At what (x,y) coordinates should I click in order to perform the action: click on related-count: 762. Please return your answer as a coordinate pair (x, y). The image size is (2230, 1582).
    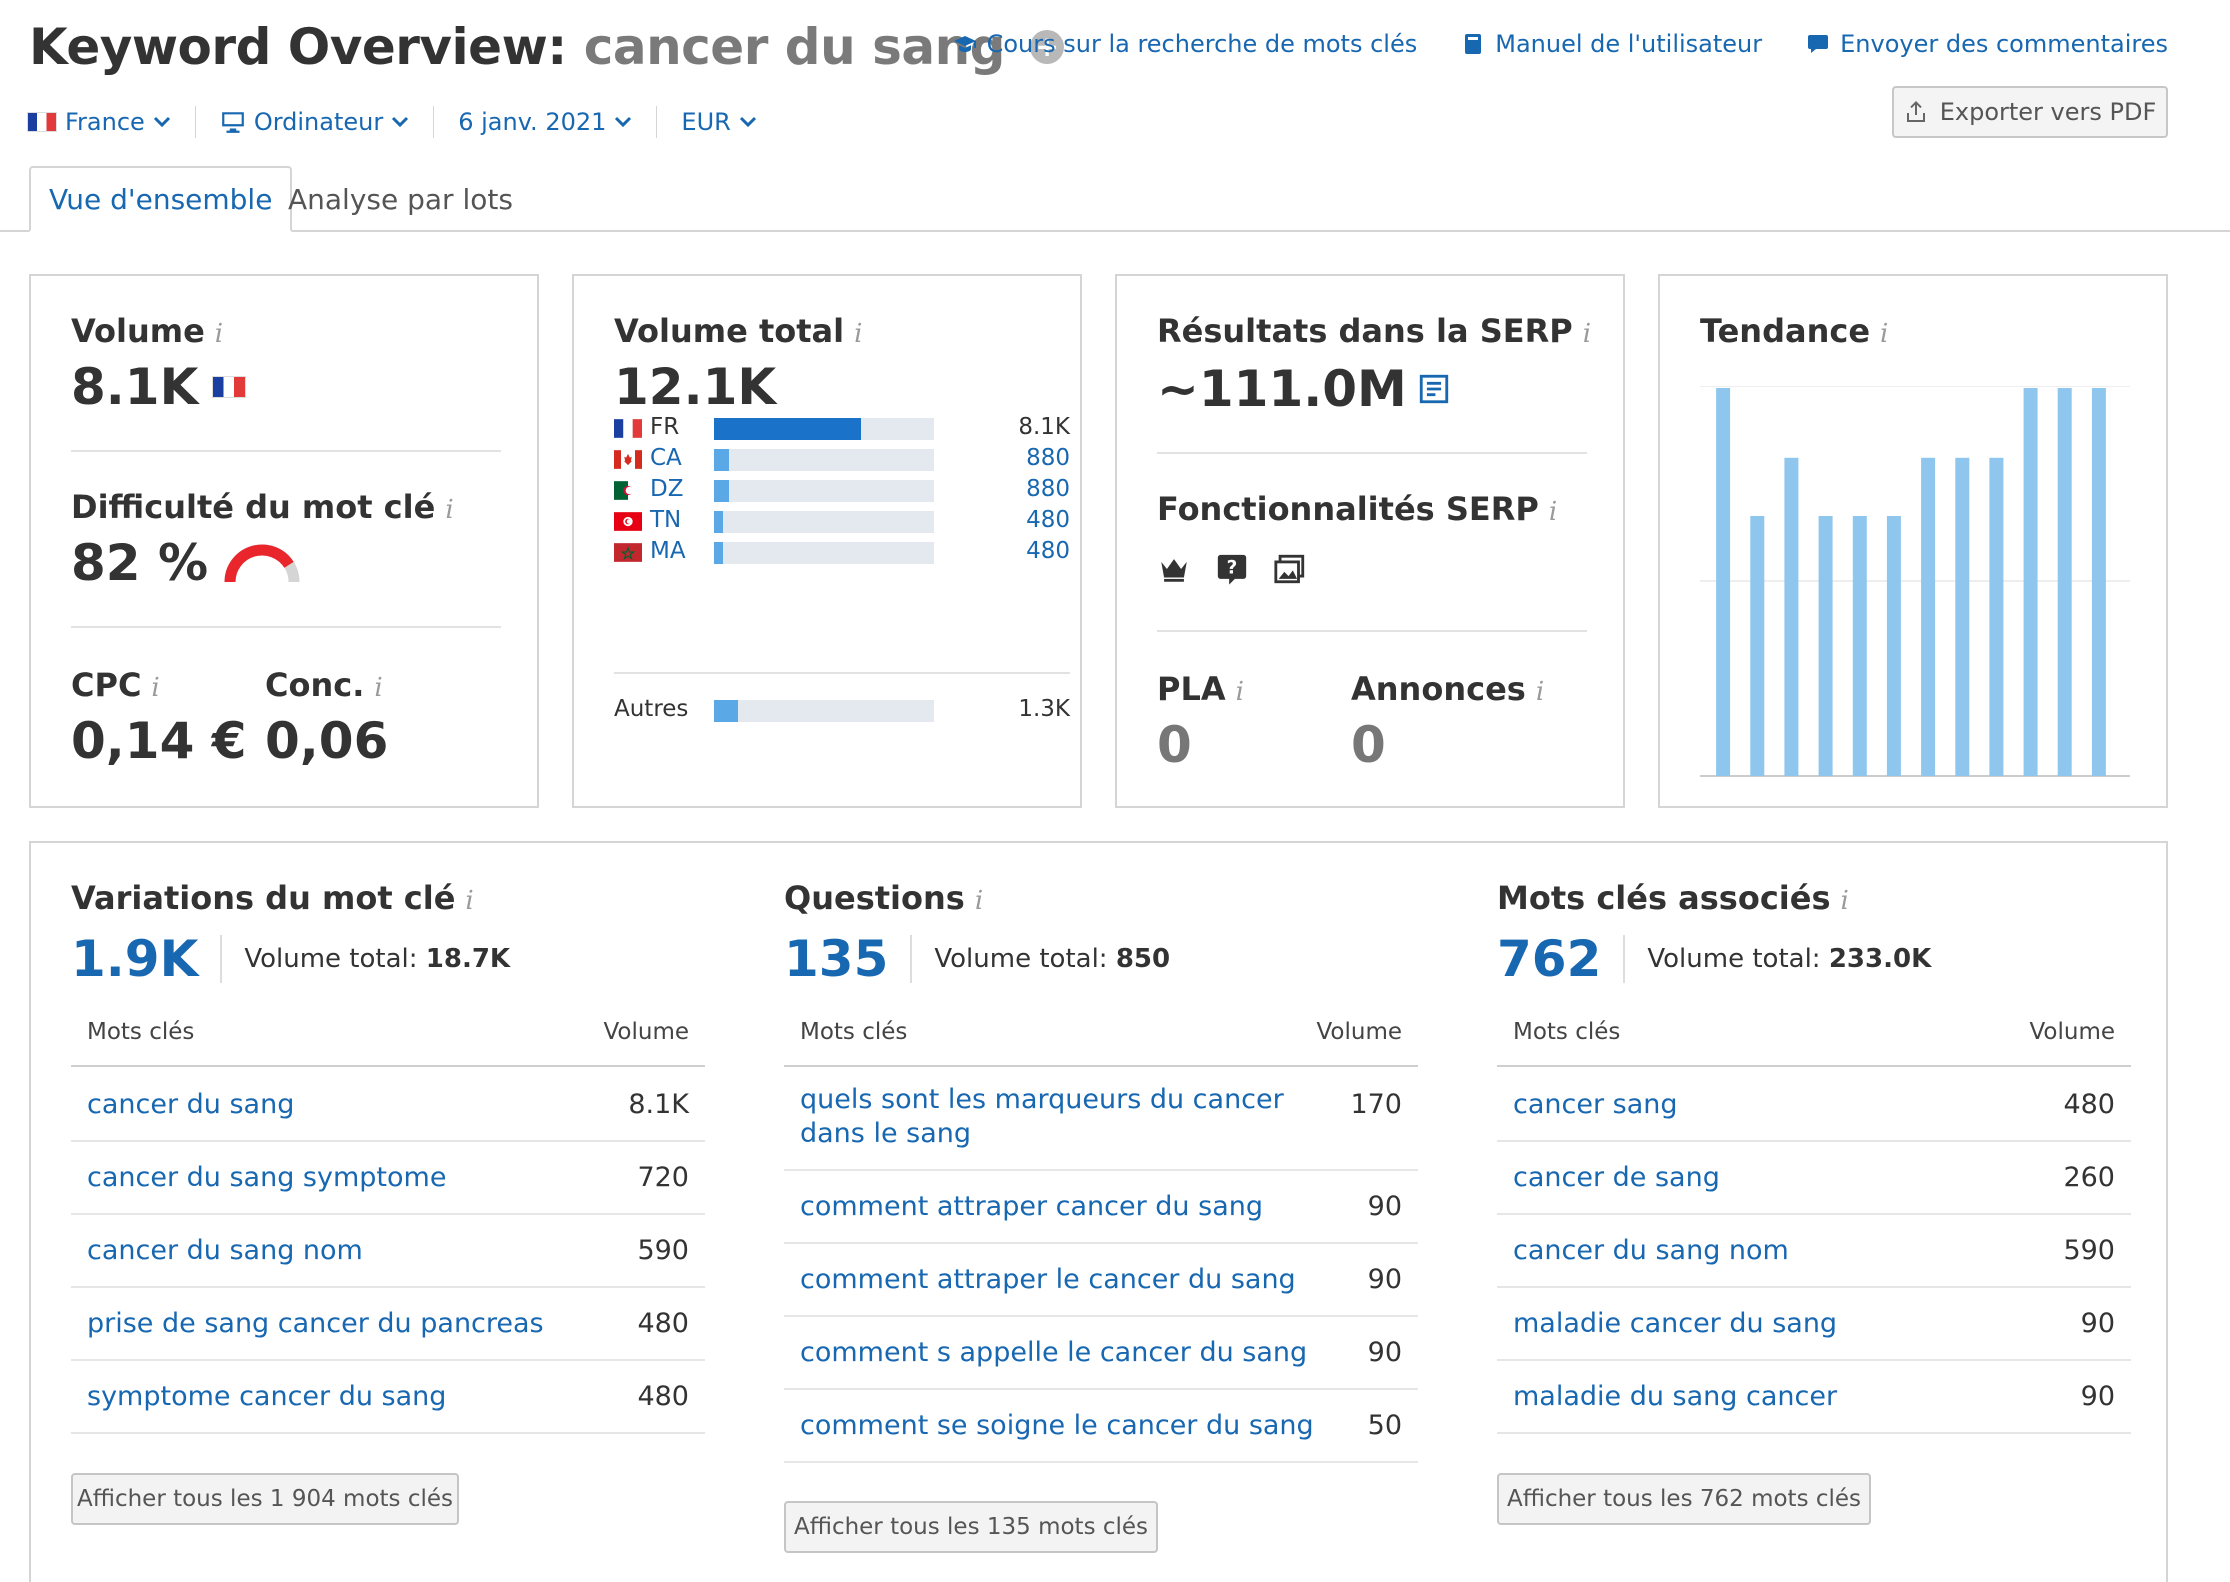
    Looking at the image, I should click on (1561, 959).